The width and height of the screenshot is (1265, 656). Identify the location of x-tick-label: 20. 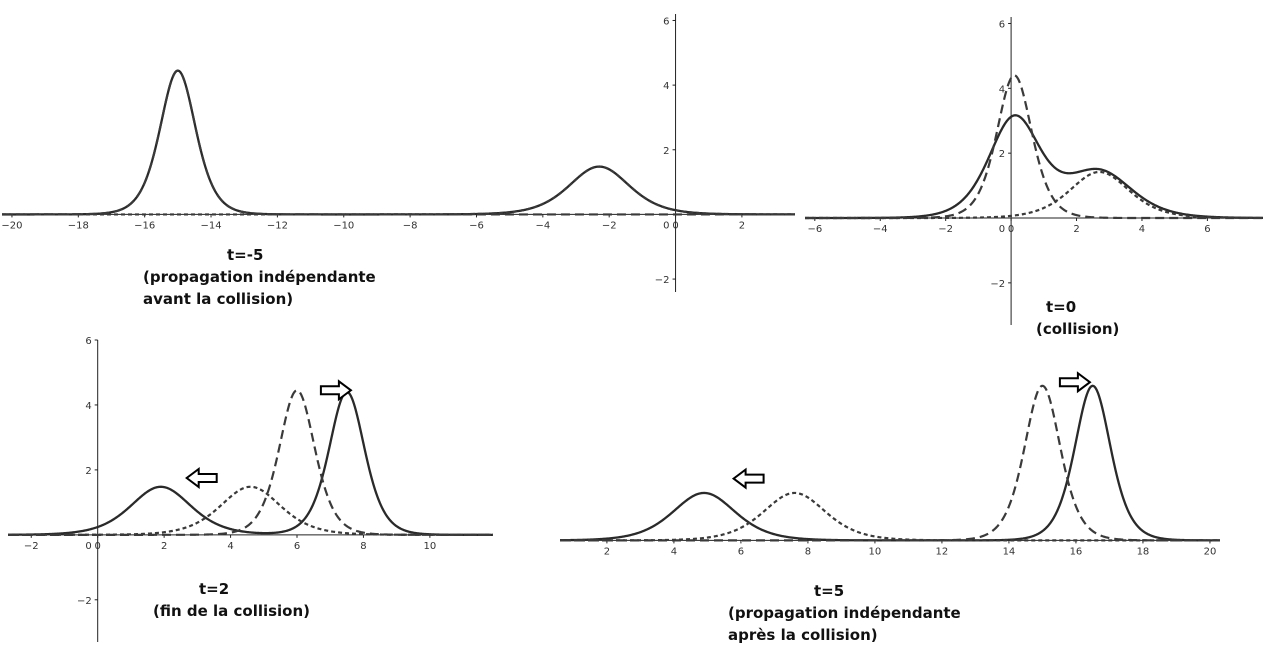
(1210, 551).